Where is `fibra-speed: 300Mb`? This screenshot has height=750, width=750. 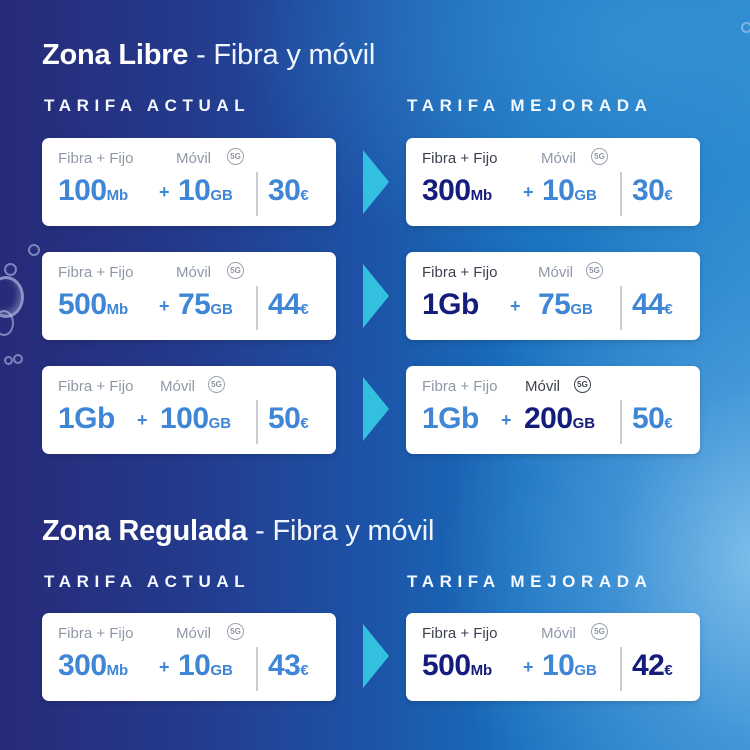
fibra-speed: 300Mb is located at coordinates (93, 666).